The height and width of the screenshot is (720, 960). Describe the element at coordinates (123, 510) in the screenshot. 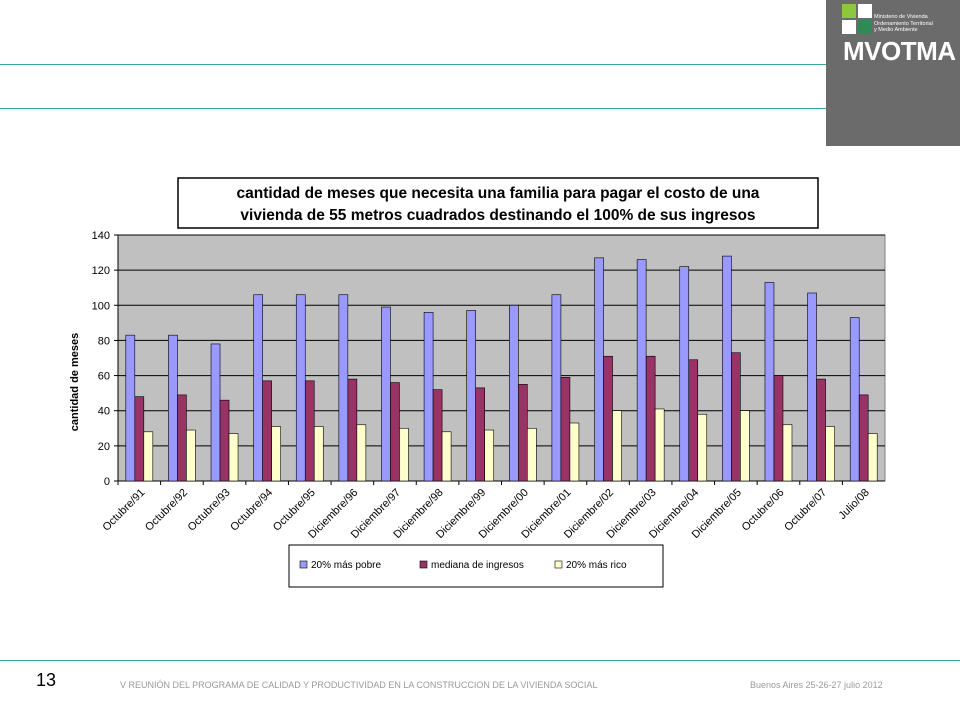

I see `x-tick-label: Octubre/91` at that location.